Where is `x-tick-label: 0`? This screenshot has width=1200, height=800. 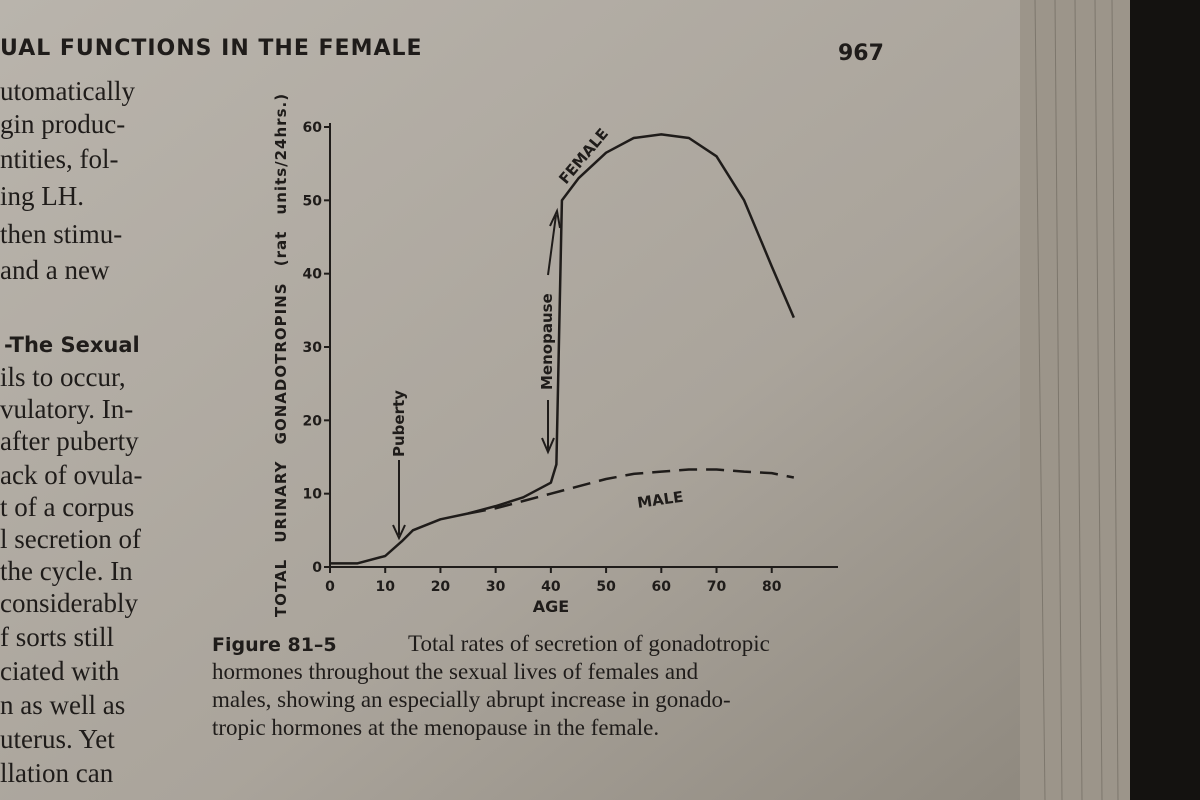 x-tick-label: 0 is located at coordinates (330, 587).